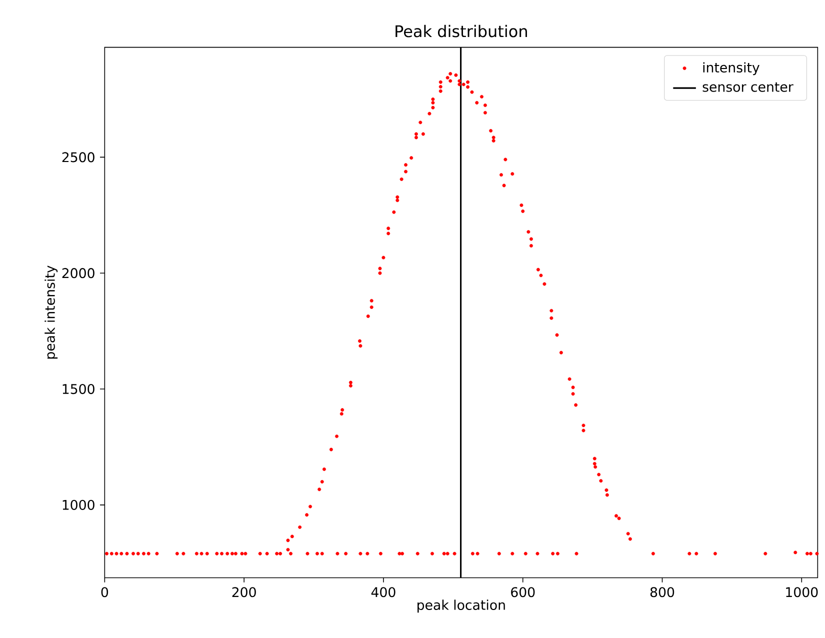 This screenshot has width=825, height=638. I want to click on x-tick-label: 800, so click(662, 592).